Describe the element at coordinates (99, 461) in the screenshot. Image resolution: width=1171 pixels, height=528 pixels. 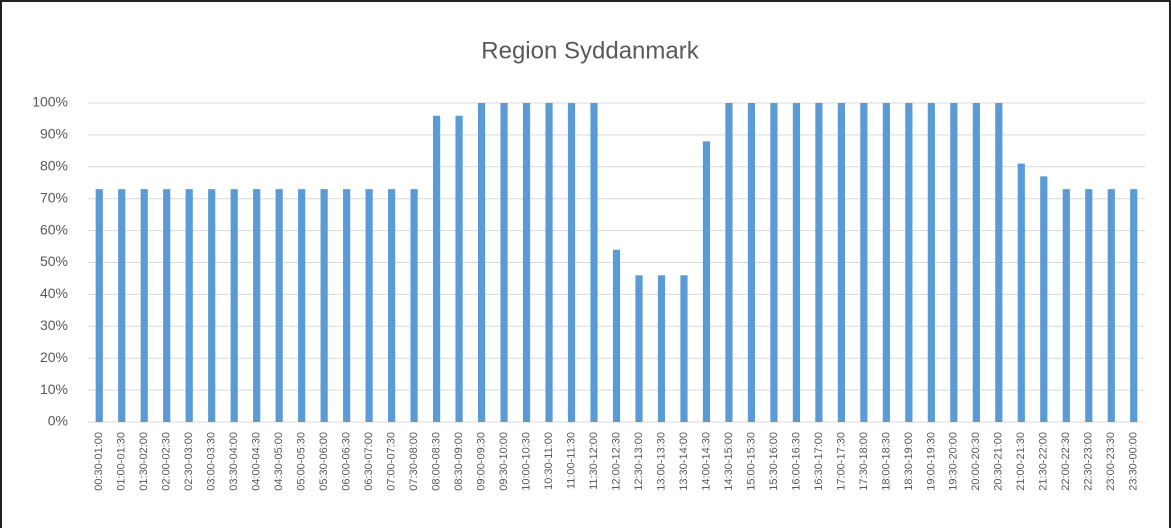
I see `x-tick-label: 00:30-01:00` at that location.